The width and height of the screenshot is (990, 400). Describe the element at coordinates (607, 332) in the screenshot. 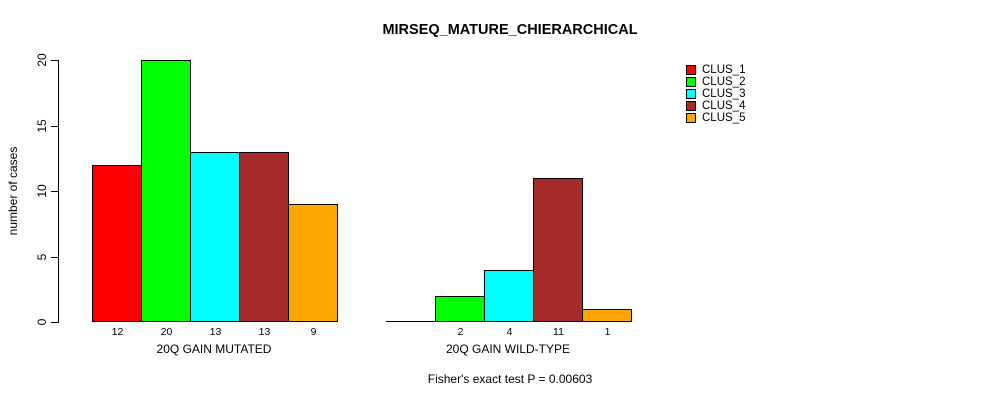

I see `bar-value-label: 1` at that location.